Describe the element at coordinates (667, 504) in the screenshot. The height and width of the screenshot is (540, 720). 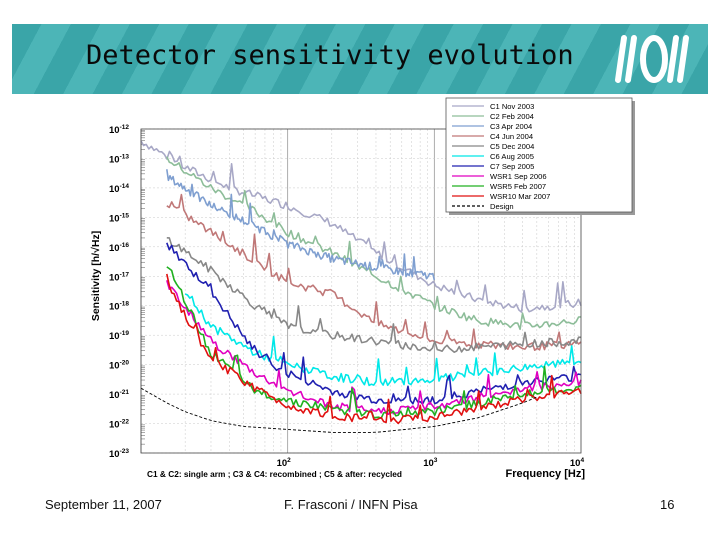
I see `page-number: 16` at that location.